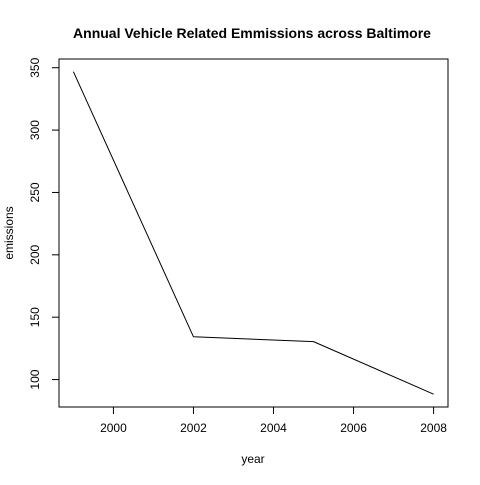  What do you see at coordinates (113, 428) in the screenshot?
I see `x-tick-label: 2000` at bounding box center [113, 428].